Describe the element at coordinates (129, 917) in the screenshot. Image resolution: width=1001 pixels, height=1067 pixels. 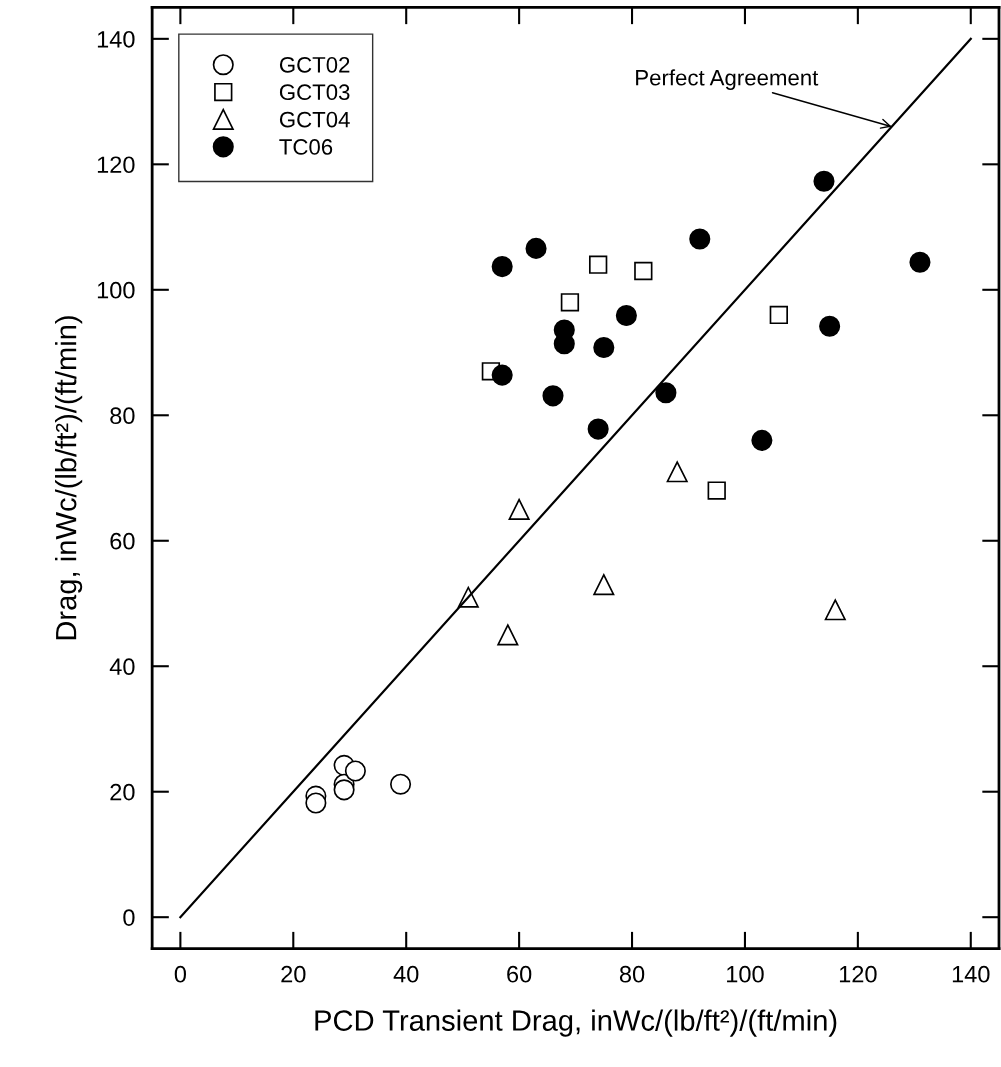
I see `y-tick-label: 0` at that location.